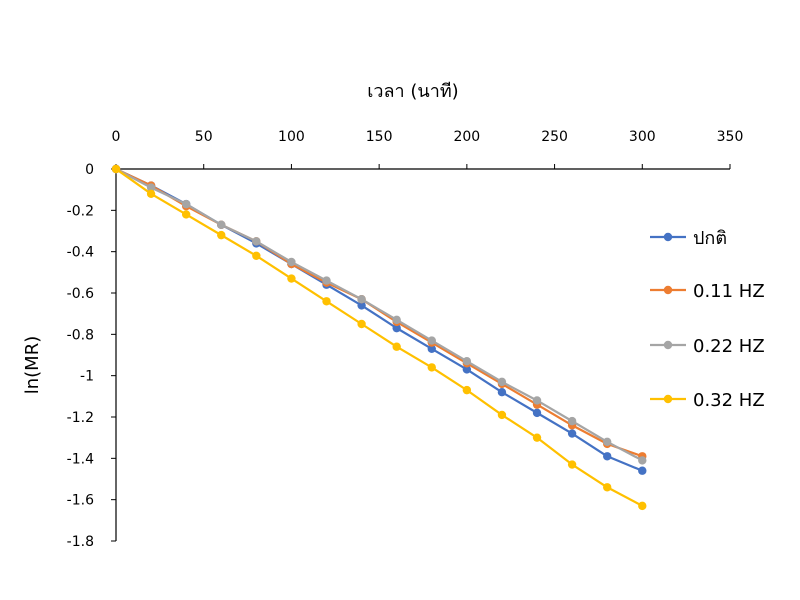  I want to click on x-tick-label: 150, so click(379, 137).